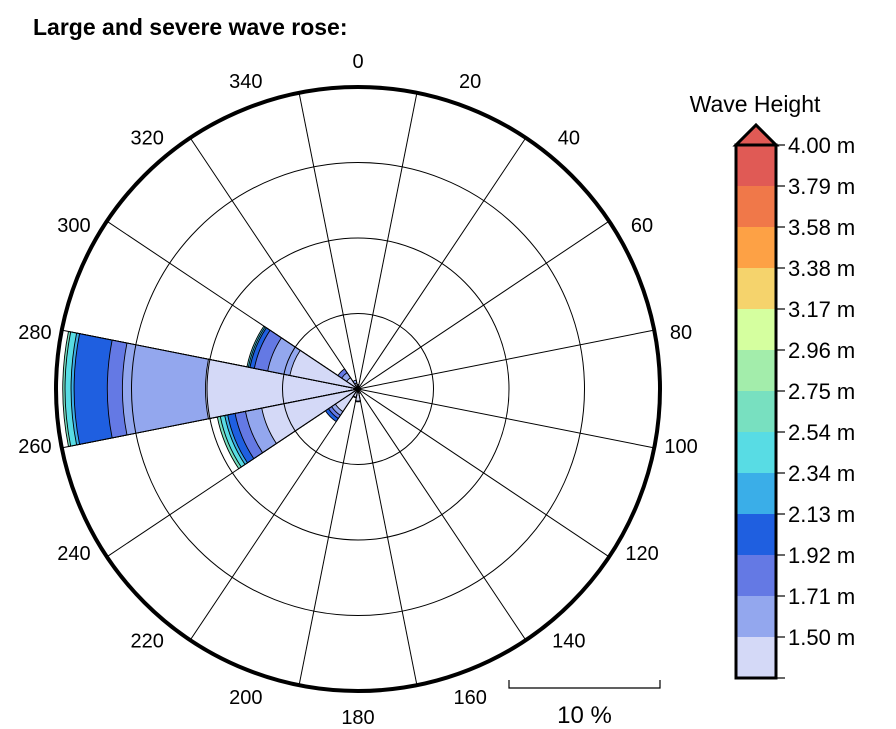 This screenshot has height=729, width=896. Describe the element at coordinates (245, 698) in the screenshot. I see `direction-label-200: 200` at that location.